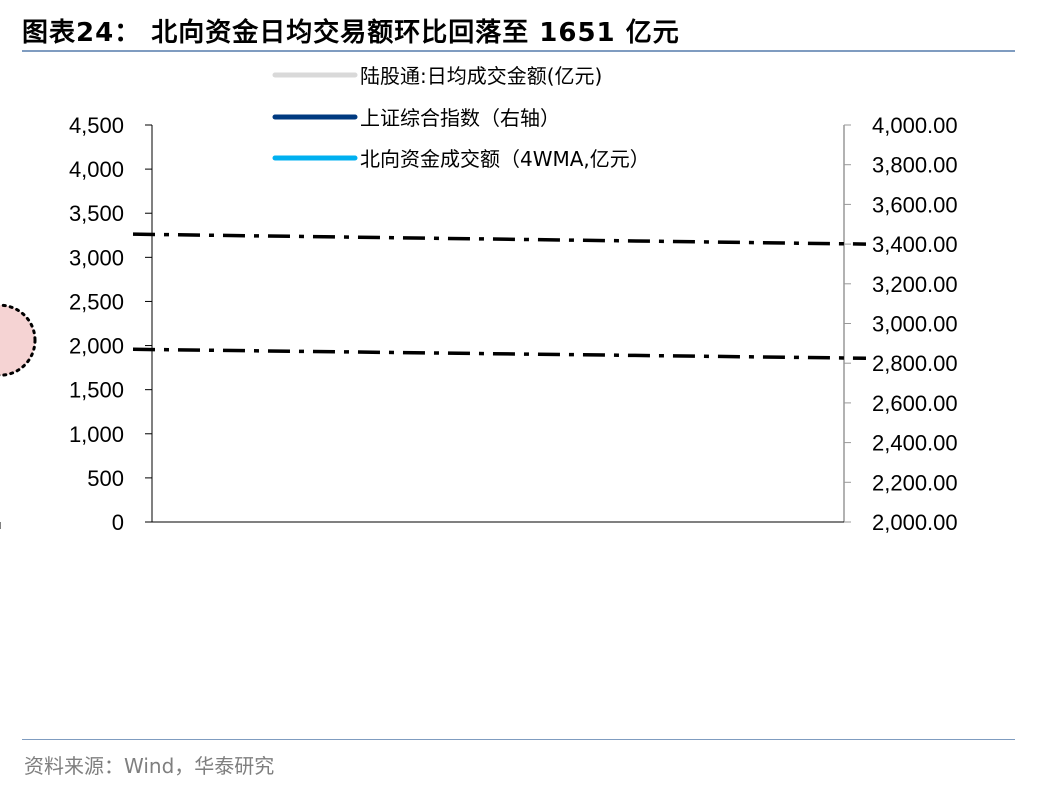 The width and height of the screenshot is (1048, 792). Describe the element at coordinates (915, 522) in the screenshot. I see `right-tick-label: 2,000.00` at that location.